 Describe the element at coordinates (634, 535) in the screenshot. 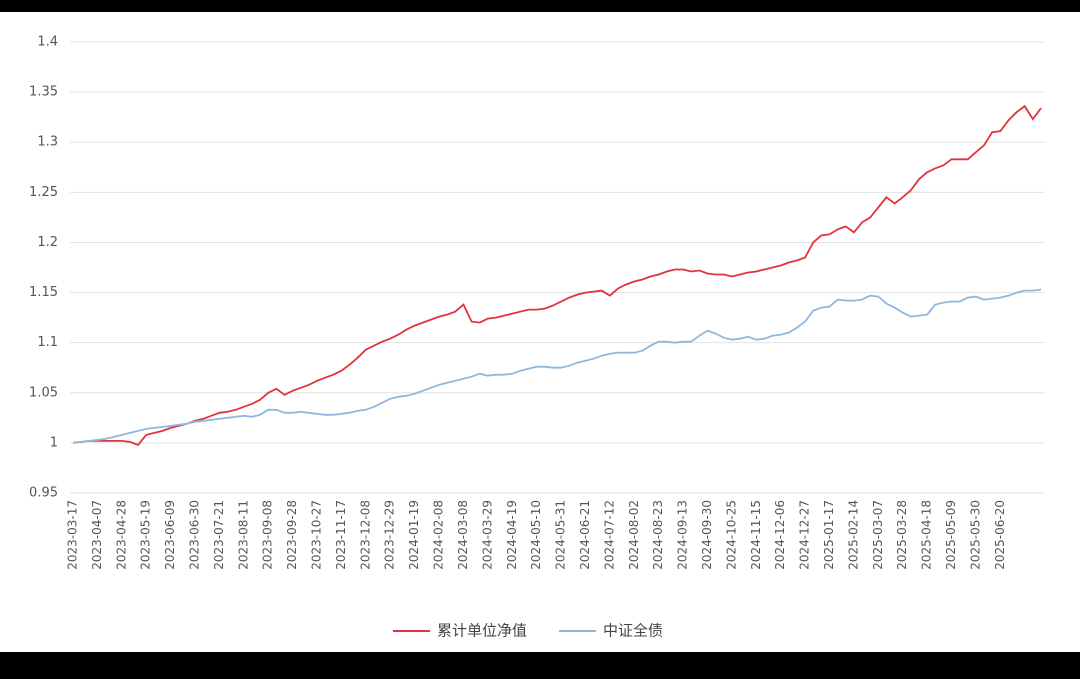

I see `x-tick-label: 2024-08-02` at that location.